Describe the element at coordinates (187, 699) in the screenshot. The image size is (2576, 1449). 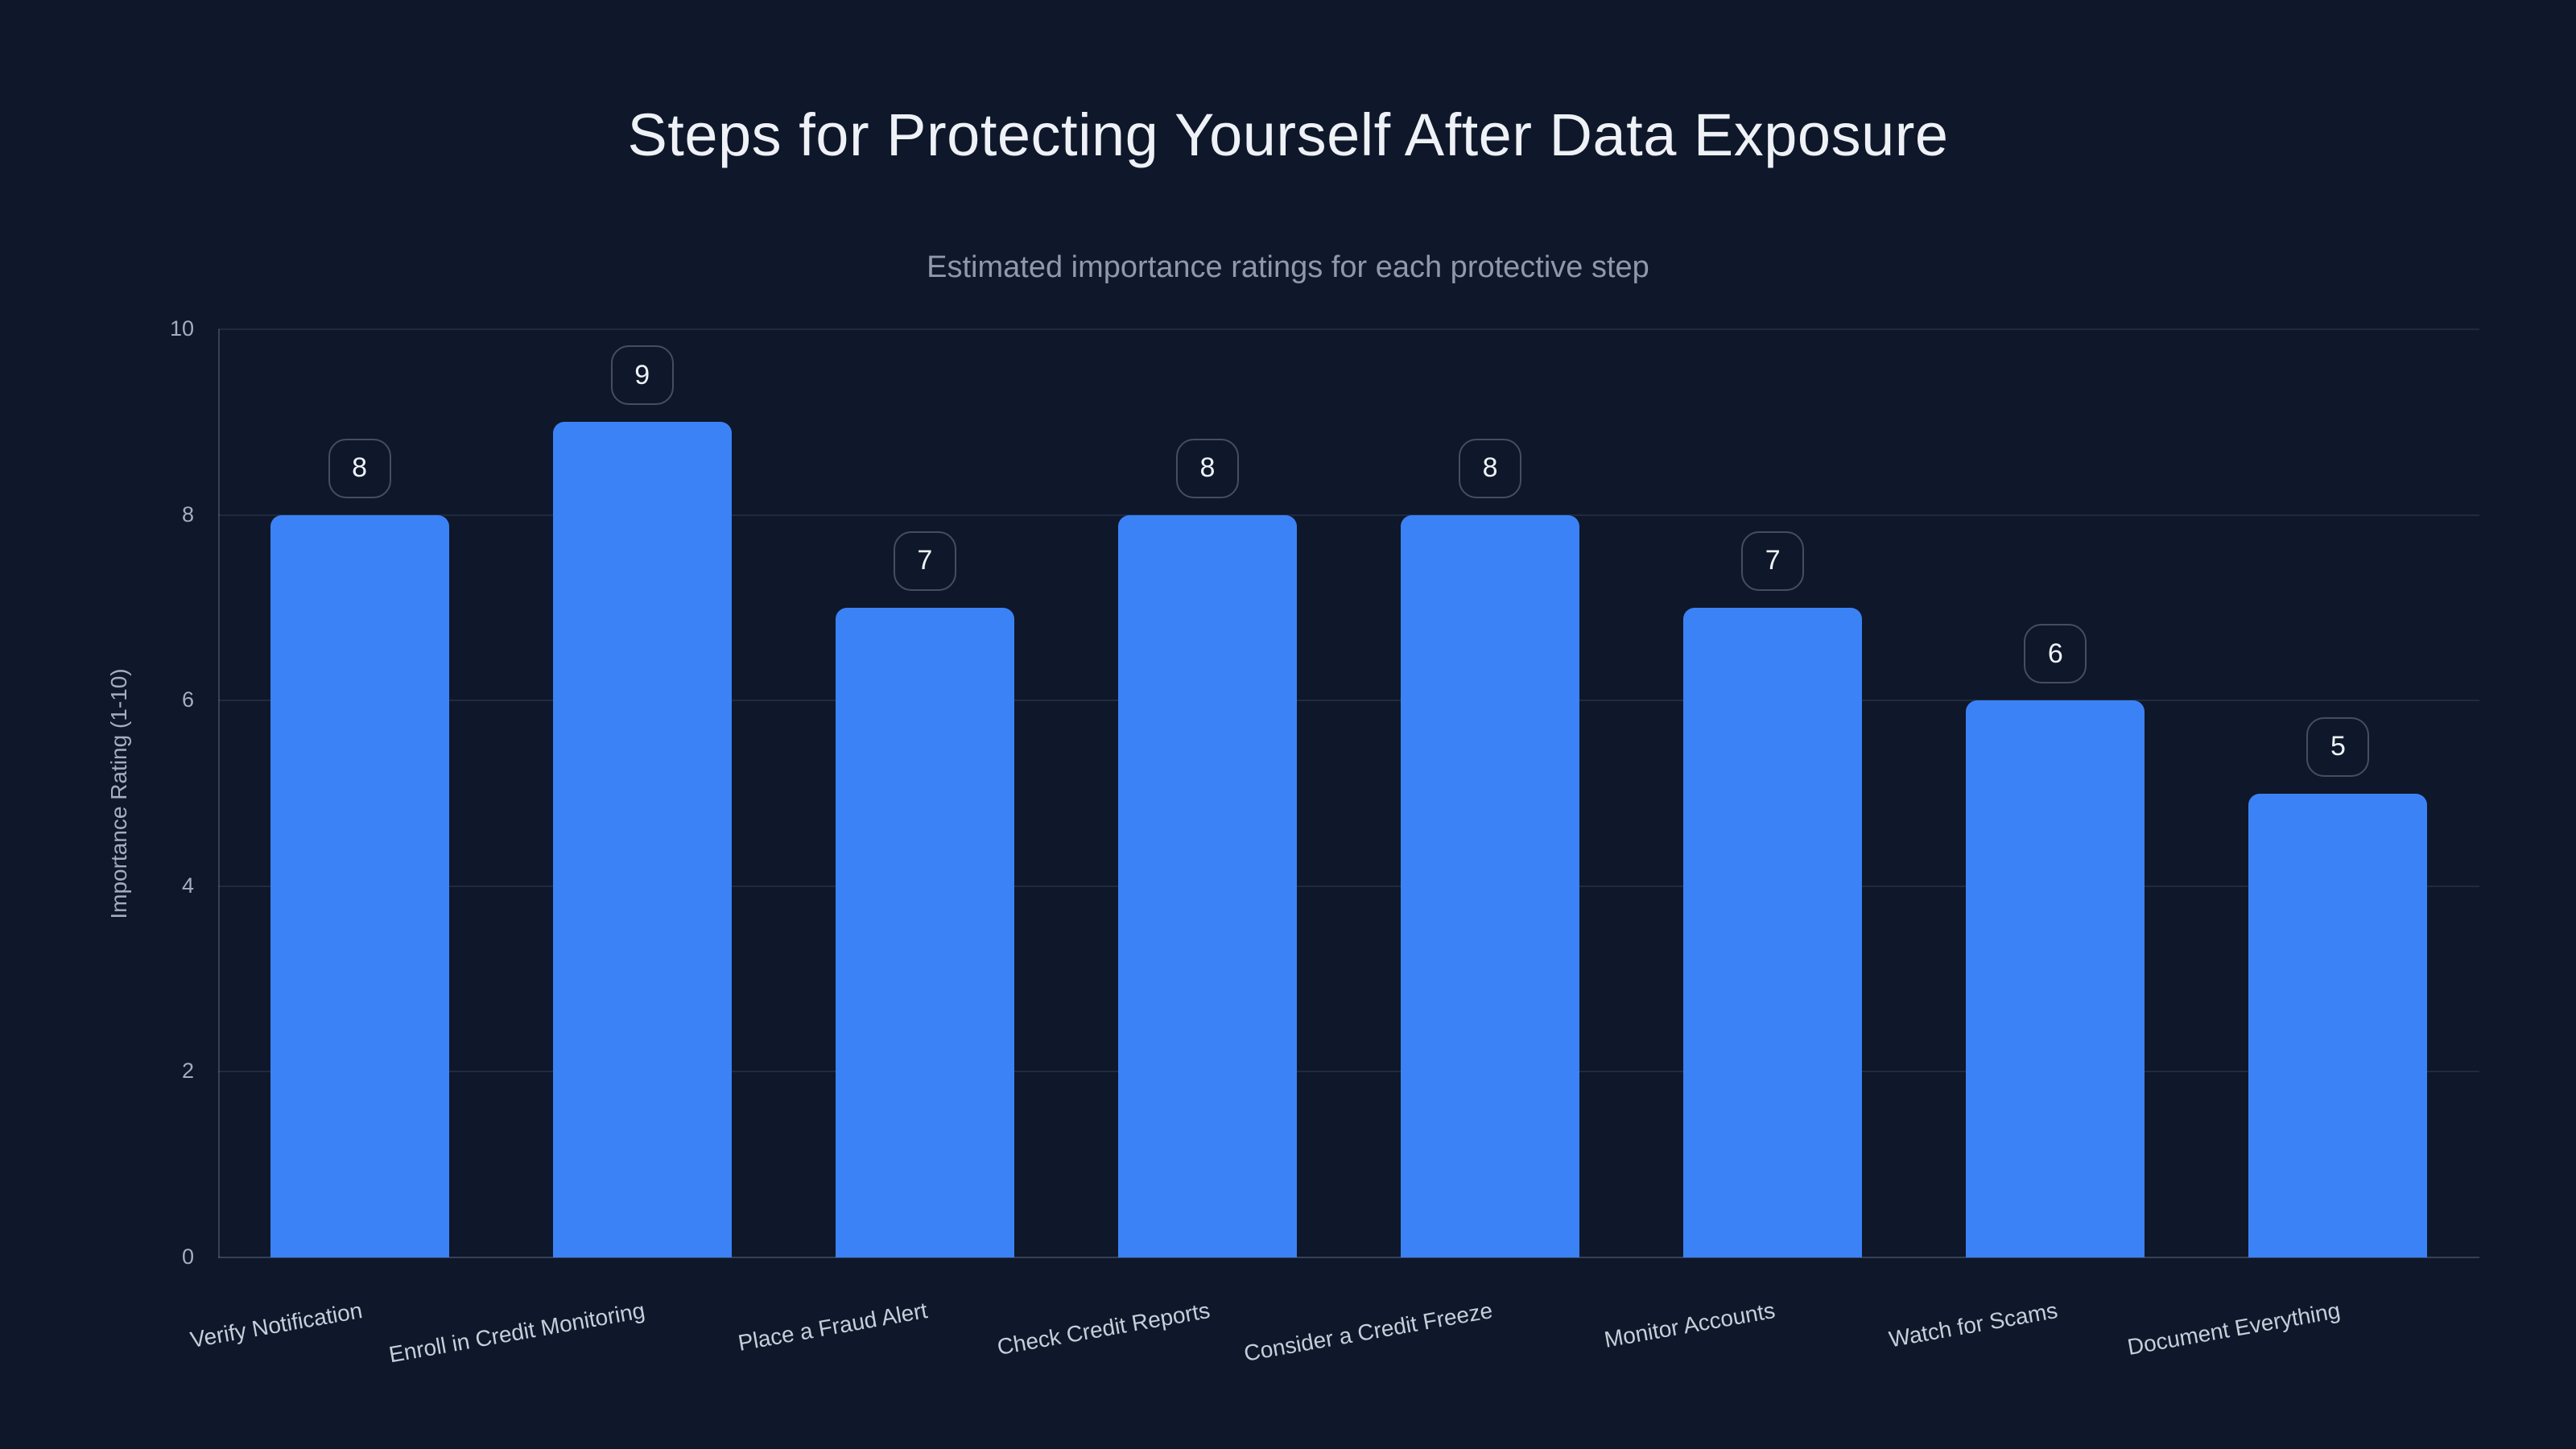
I see `y-tick-label: 6` at that location.